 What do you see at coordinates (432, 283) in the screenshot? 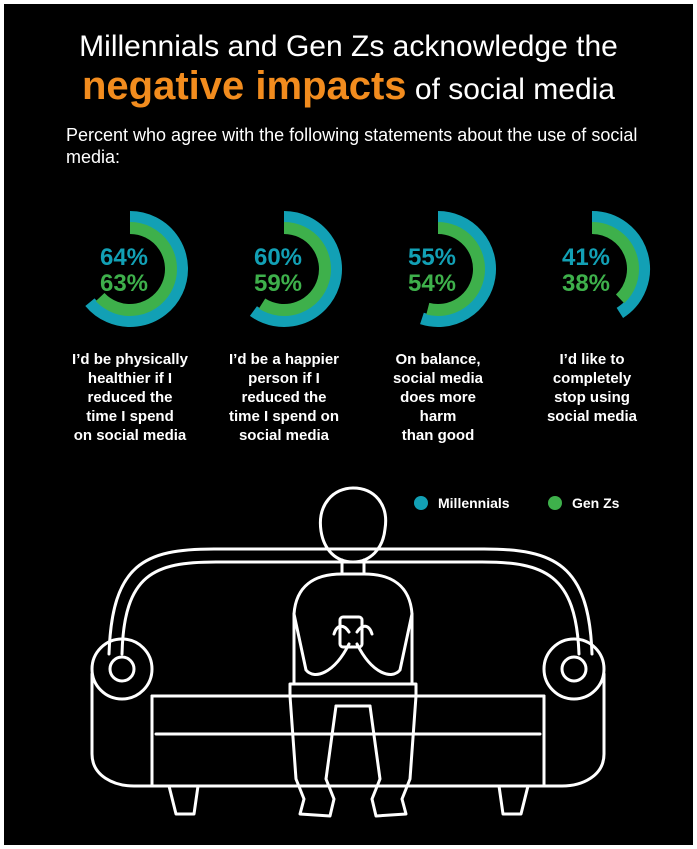
I see `genz-value-label-3: 54%` at bounding box center [432, 283].